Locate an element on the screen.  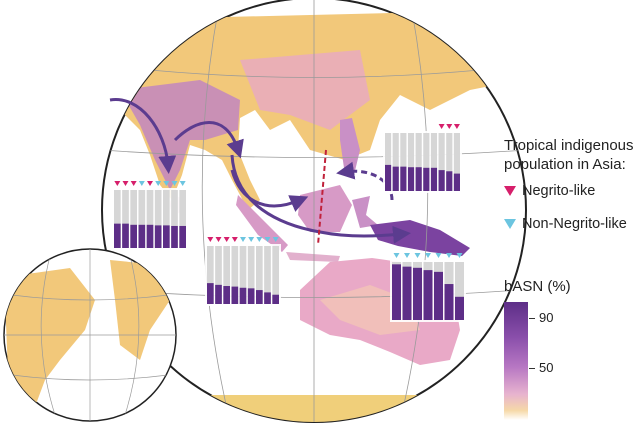
colorbar is located at coordinates (516, 361).